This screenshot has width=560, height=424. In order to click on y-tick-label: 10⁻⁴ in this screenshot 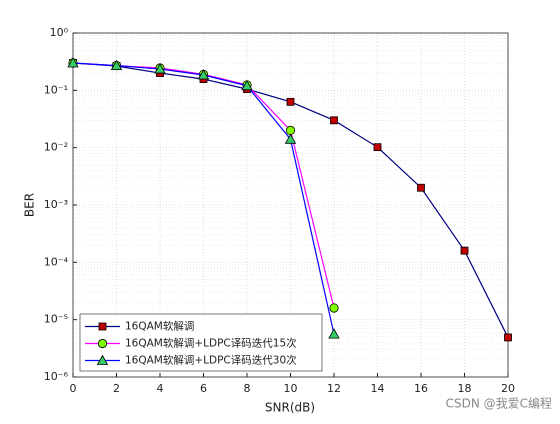, I will do `click(56, 261)`.